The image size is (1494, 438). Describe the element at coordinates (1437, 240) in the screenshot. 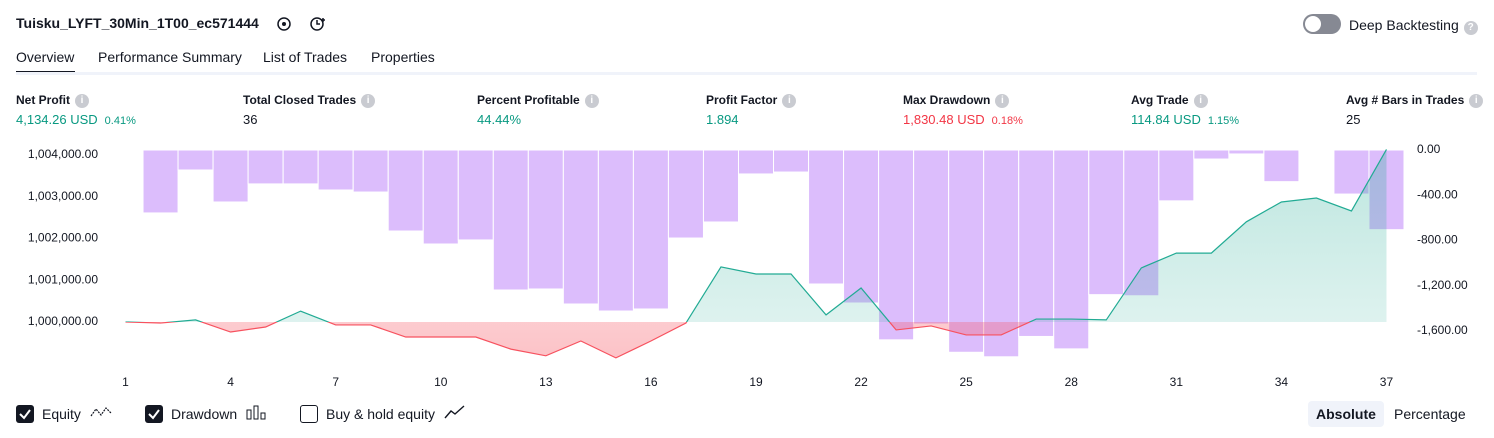

I see `y2-tick-label: -800.00` at that location.